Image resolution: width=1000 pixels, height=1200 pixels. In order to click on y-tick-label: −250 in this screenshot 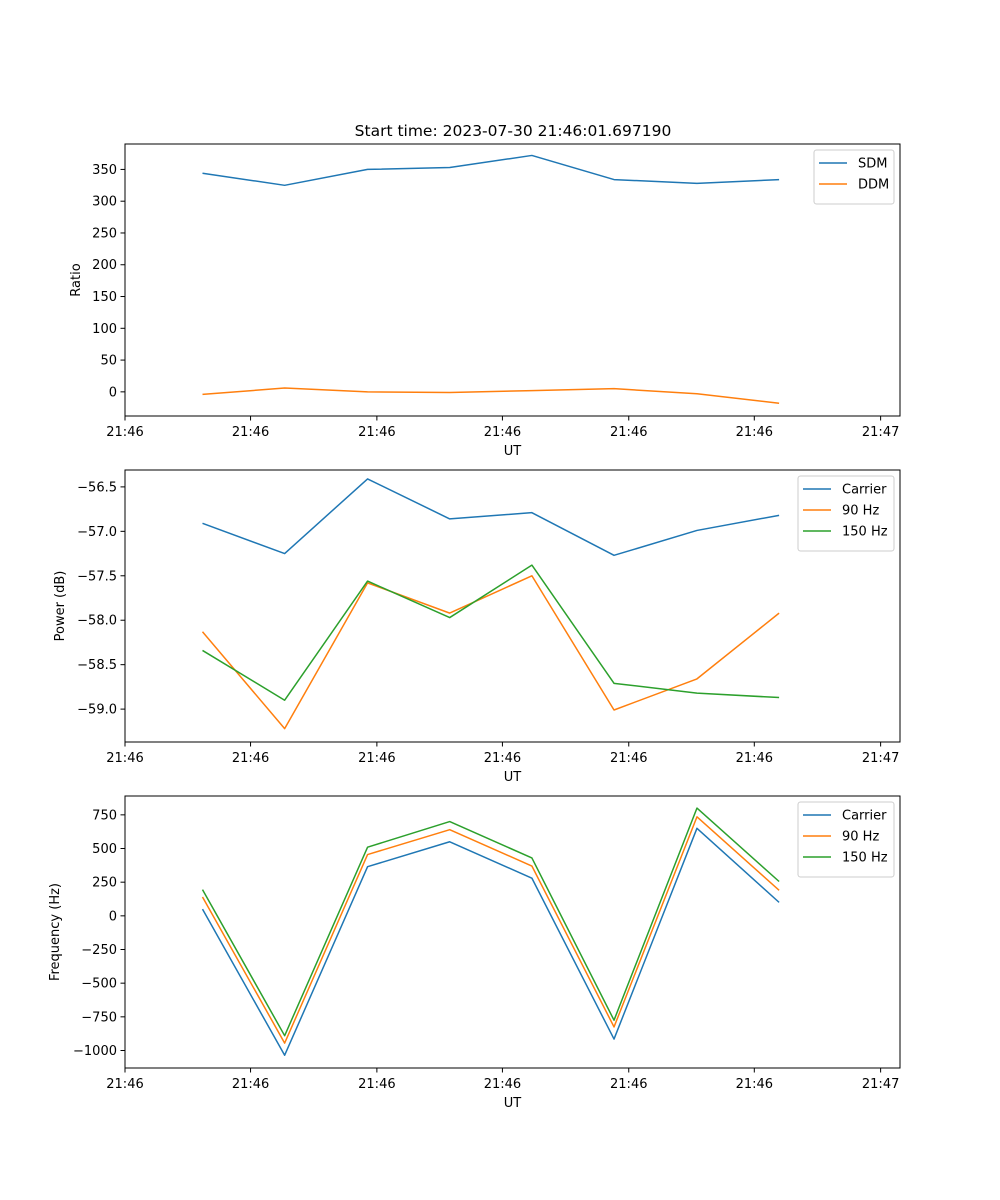, I will do `click(99, 950)`.